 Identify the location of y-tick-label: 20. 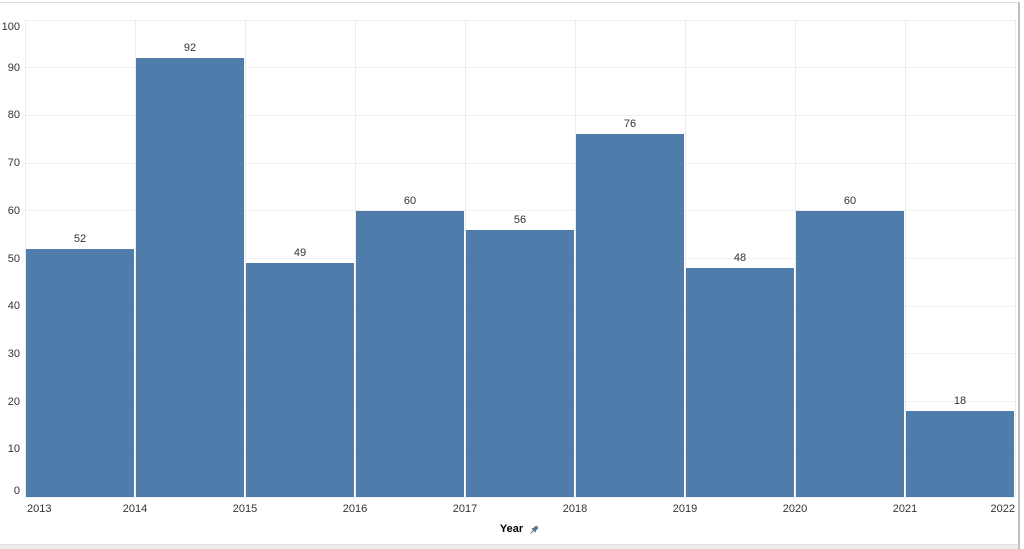
(13, 401).